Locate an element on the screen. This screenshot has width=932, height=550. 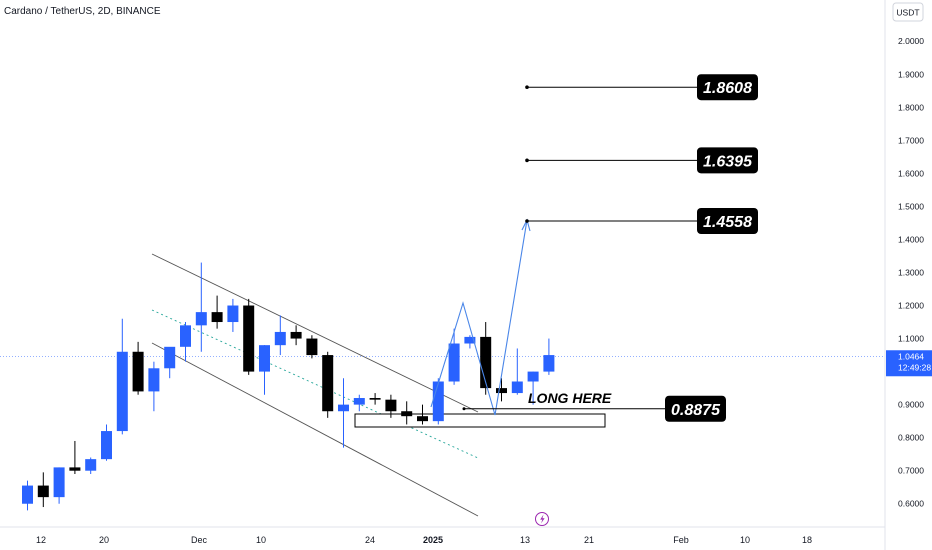
y-tick-label: 0.8000 is located at coordinates (911, 438).